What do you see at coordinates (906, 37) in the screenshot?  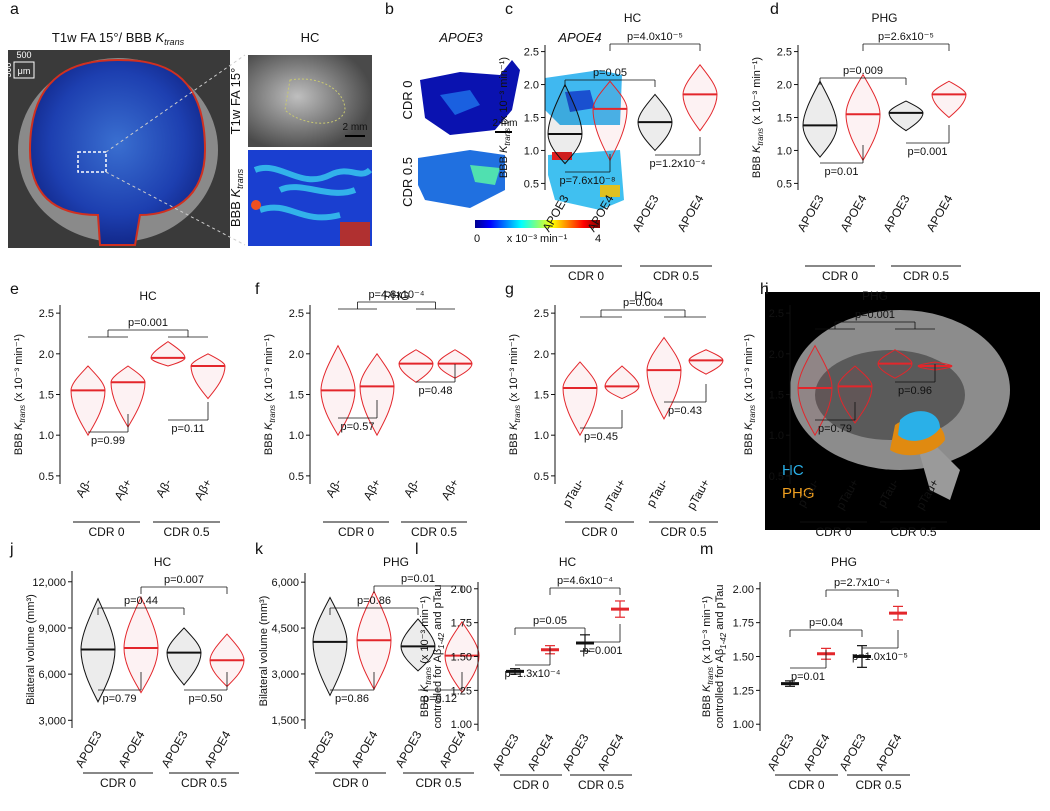 I see `p-value: p=2.6x10⁻⁵` at bounding box center [906, 37].